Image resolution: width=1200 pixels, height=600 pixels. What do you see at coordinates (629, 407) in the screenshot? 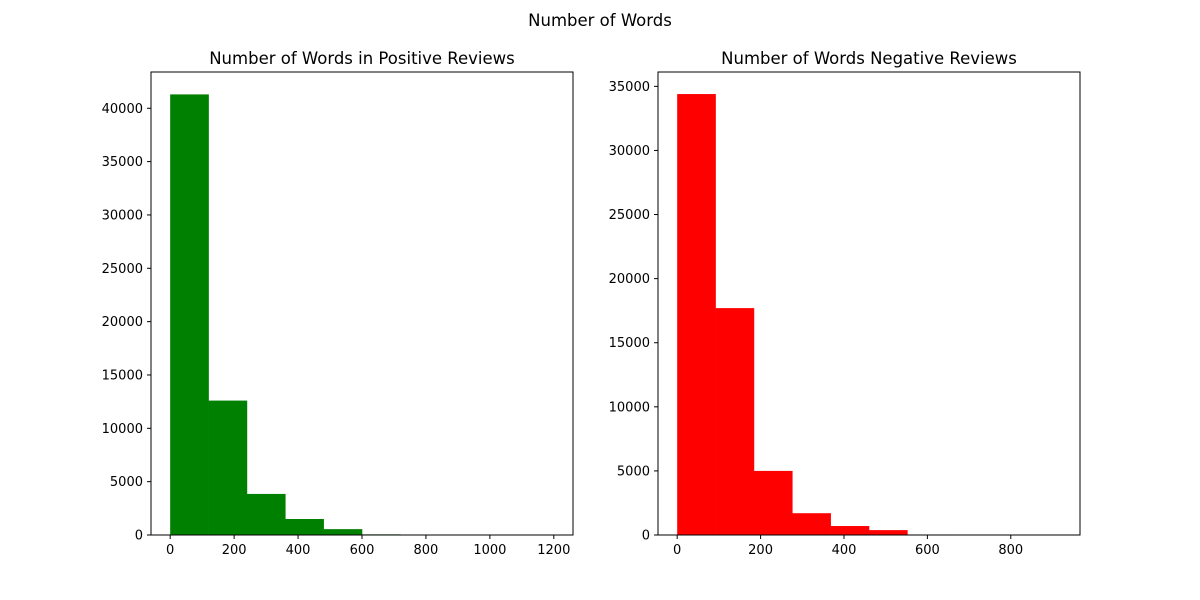
I see `negative-reviews-ytick-label: 10000` at bounding box center [629, 407].